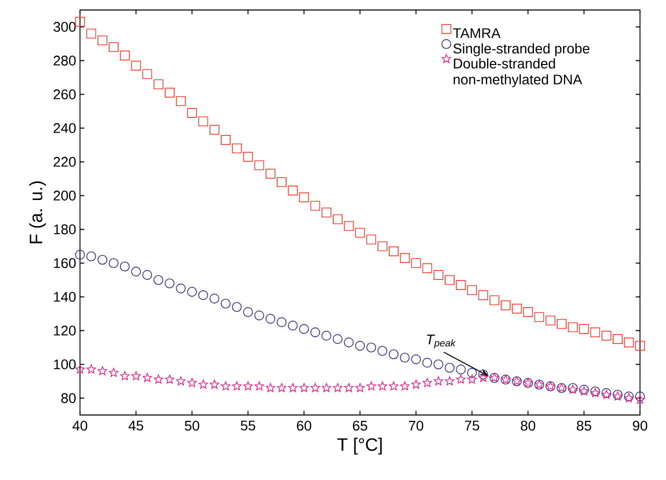 The image size is (666, 480). What do you see at coordinates (65, 364) in the screenshot?
I see `y-tick-label: 100` at bounding box center [65, 364].